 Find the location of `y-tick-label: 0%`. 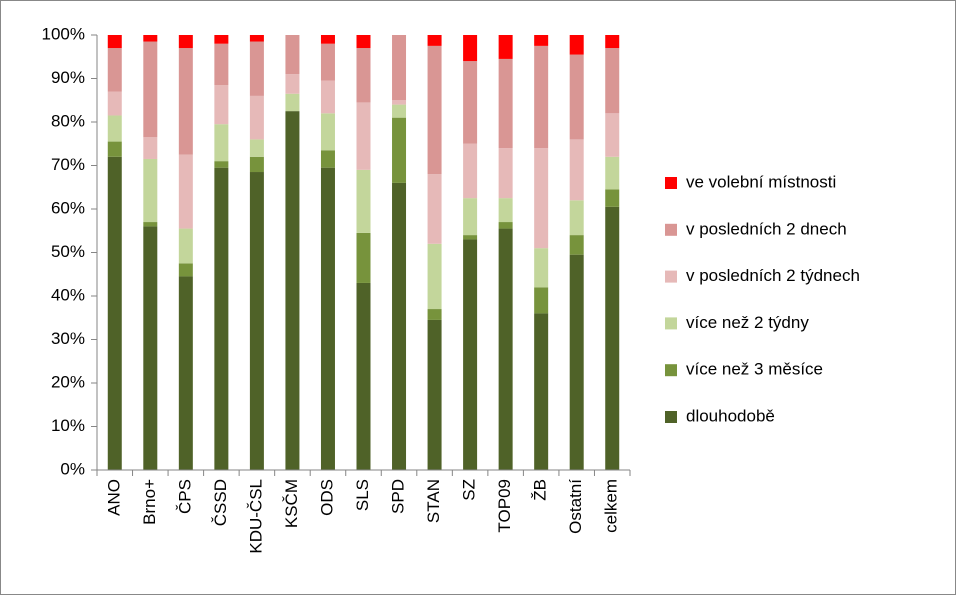

y-tick-label: 0% is located at coordinates (72, 468).